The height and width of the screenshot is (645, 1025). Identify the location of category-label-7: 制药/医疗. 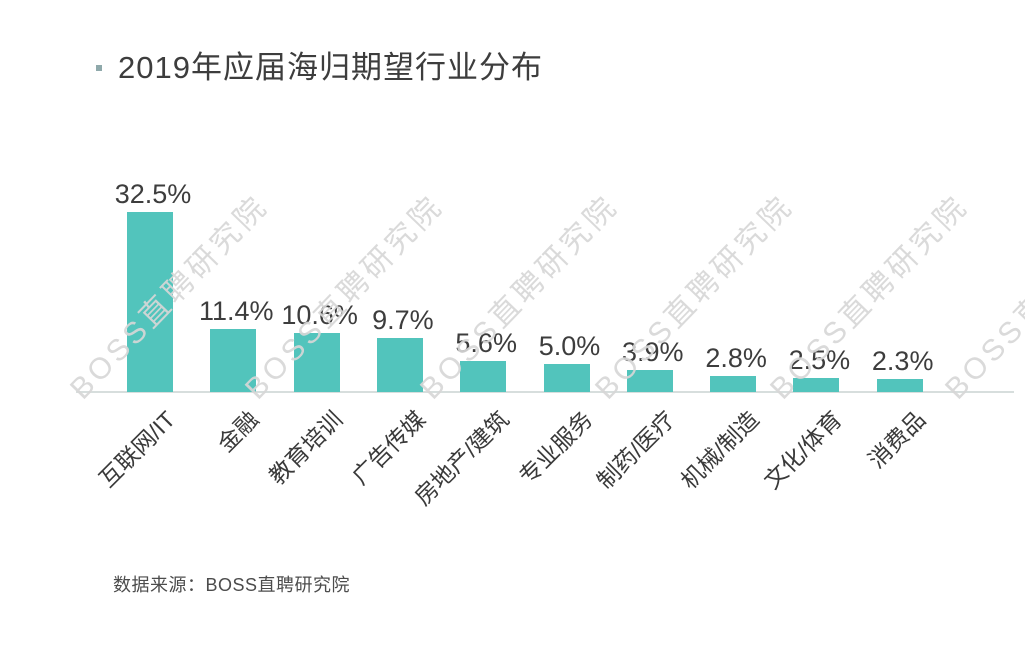
(636, 450).